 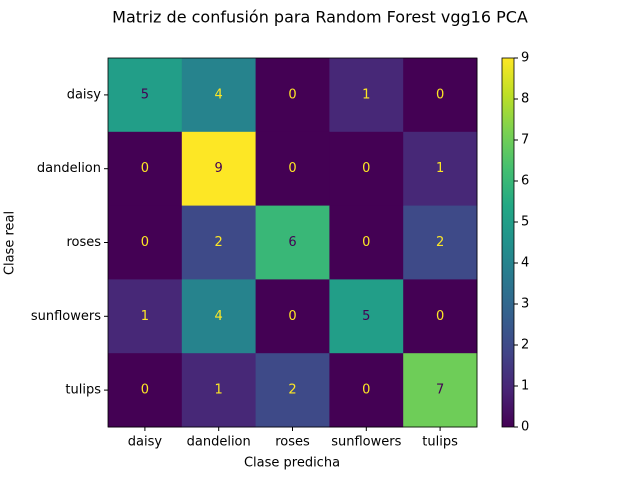 What do you see at coordinates (83, 390) in the screenshot?
I see `y-tick-label: tulips` at bounding box center [83, 390].